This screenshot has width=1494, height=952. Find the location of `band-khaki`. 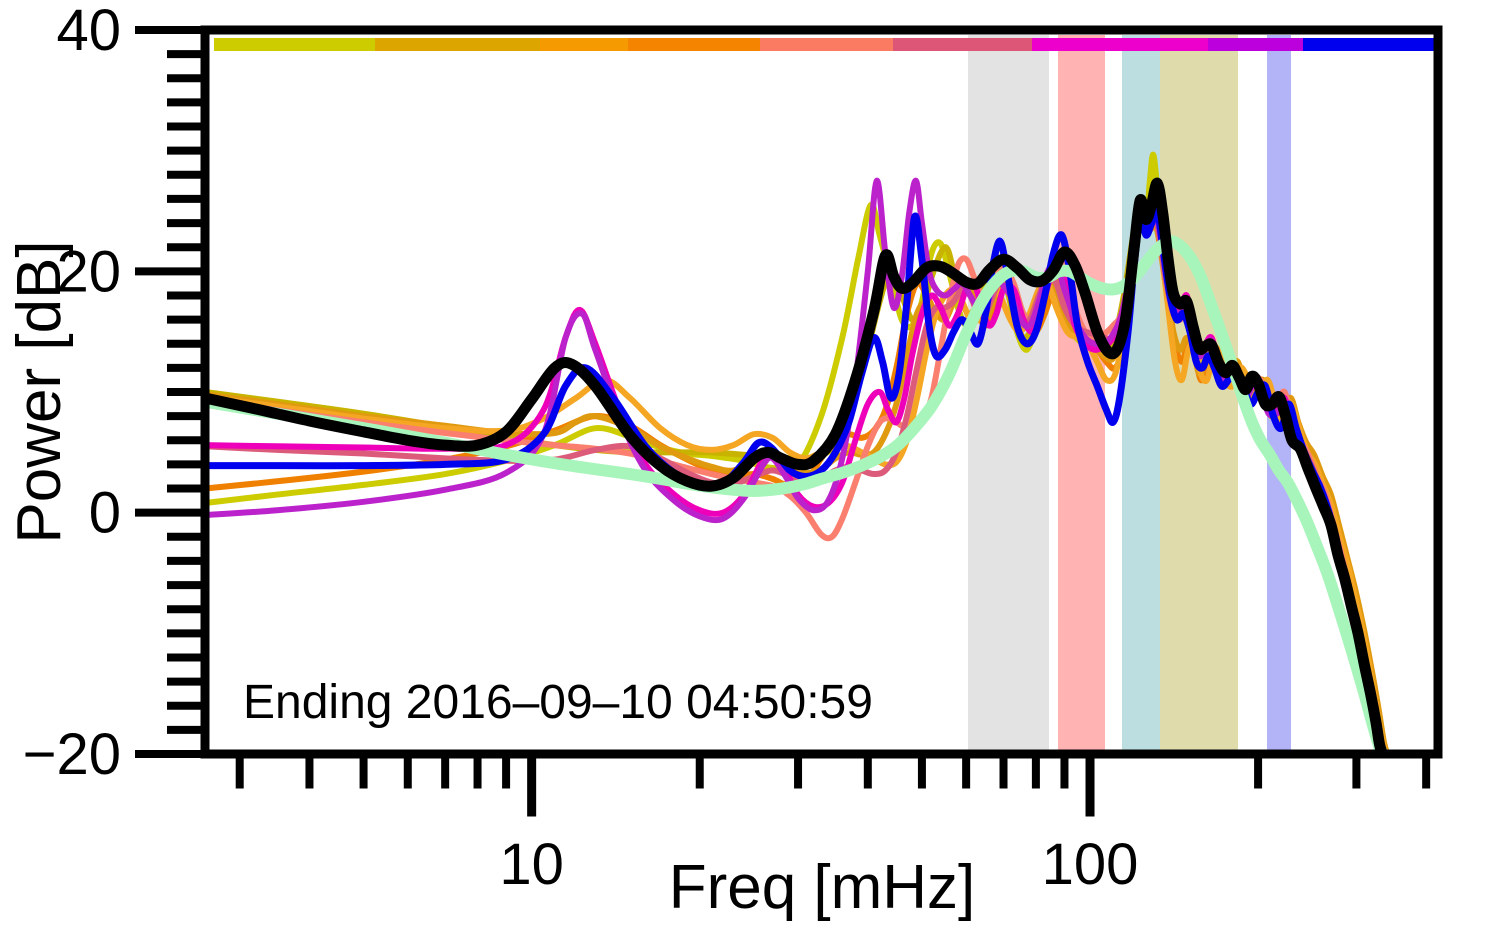

band-khaki is located at coordinates (1199, 394).